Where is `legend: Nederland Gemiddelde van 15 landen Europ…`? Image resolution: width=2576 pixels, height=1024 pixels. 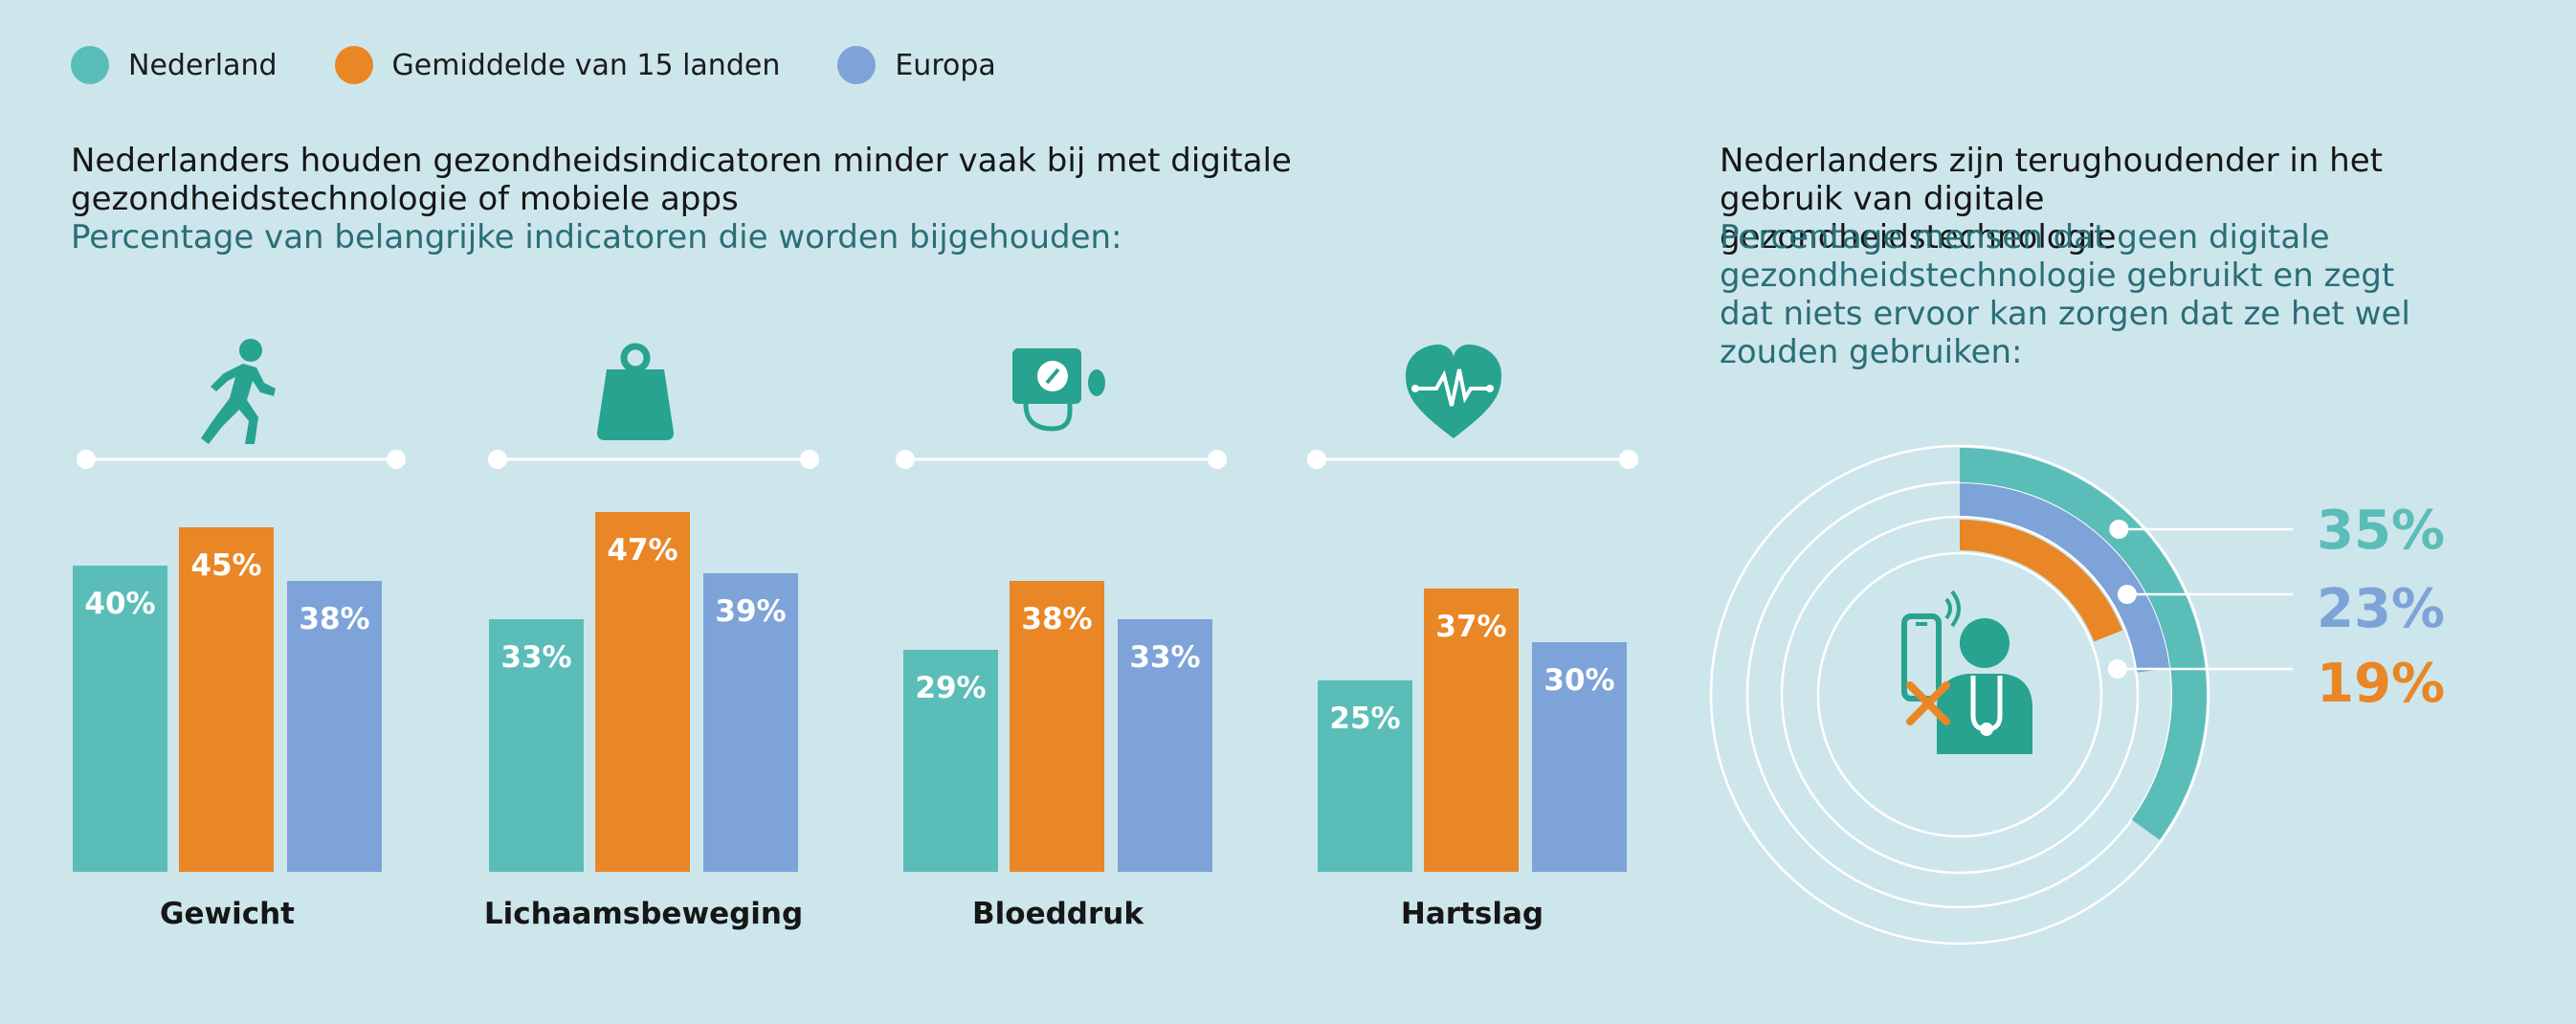 legend: Nederland Gemiddelde van 15 landen Europ… is located at coordinates (562, 65).